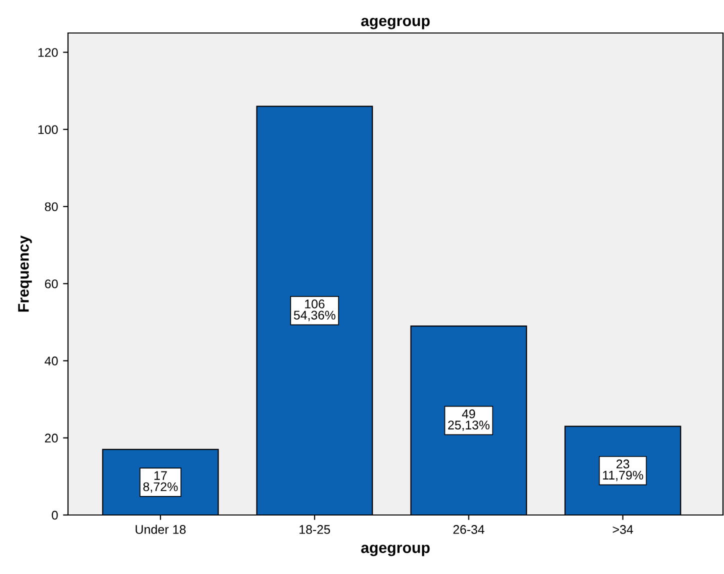 The width and height of the screenshot is (724, 574). What do you see at coordinates (51, 283) in the screenshot?
I see `y-tick-label: 60` at bounding box center [51, 283].